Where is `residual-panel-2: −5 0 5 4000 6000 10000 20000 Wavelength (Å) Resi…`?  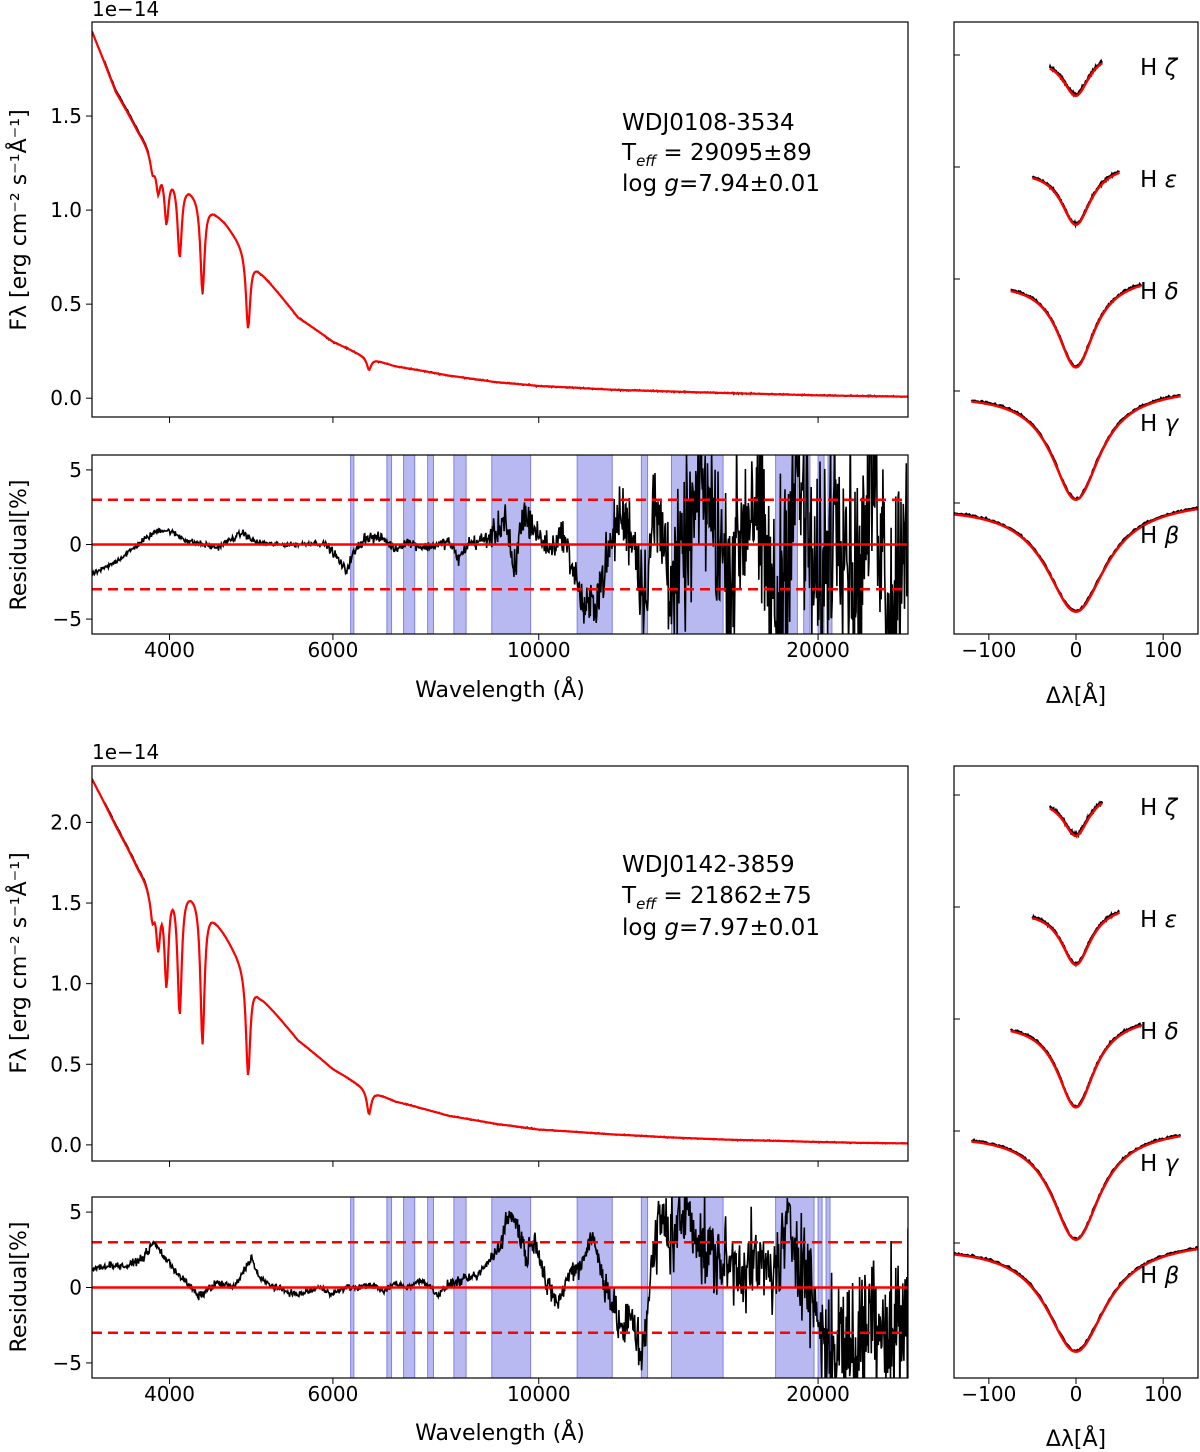 residual-panel-2: −5 0 5 4000 6000 10000 20000 Wavelength (Å) Resi… is located at coordinates (458, 578).